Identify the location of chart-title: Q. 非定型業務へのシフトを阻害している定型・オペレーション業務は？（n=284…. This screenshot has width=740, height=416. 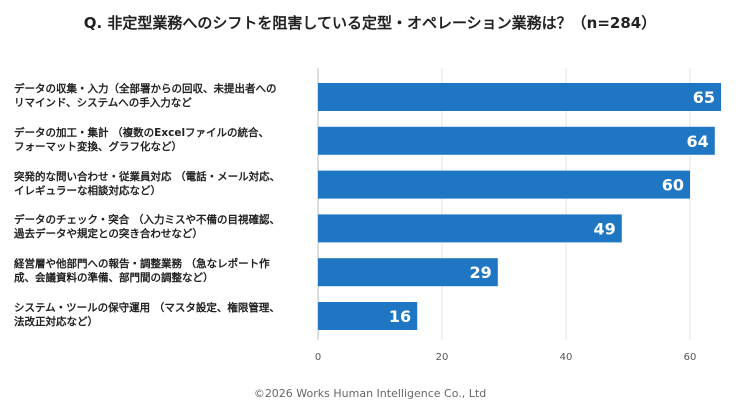
(370, 23).